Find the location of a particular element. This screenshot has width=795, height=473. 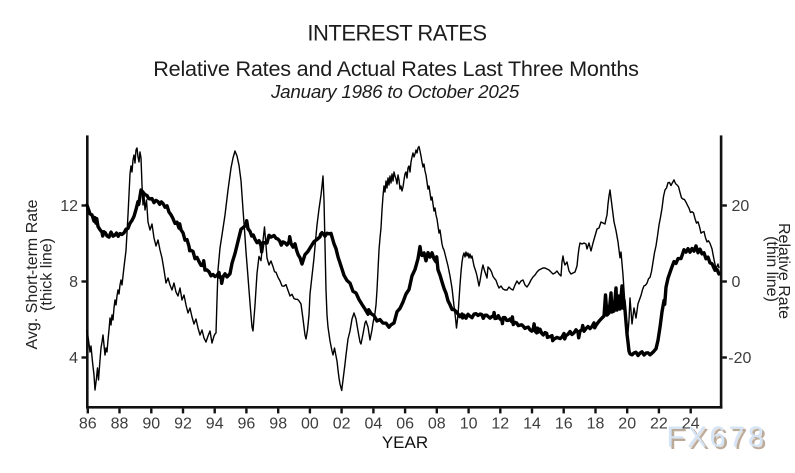

svg-text: 88 is located at coordinates (120, 424).